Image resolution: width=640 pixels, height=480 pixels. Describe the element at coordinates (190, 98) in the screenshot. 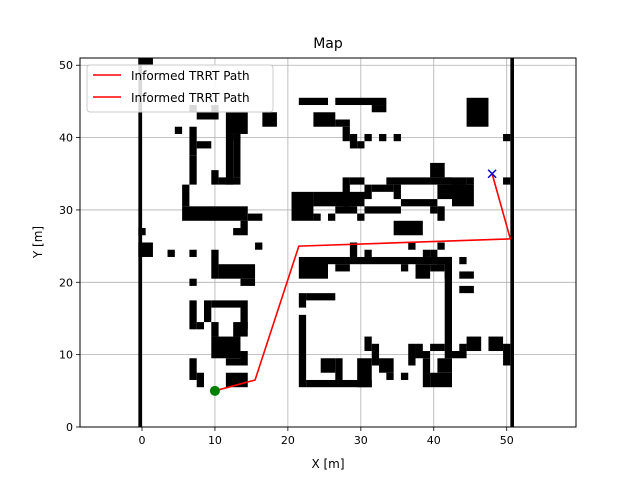

I see `legend-label-2: Informed TRRT Path` at that location.